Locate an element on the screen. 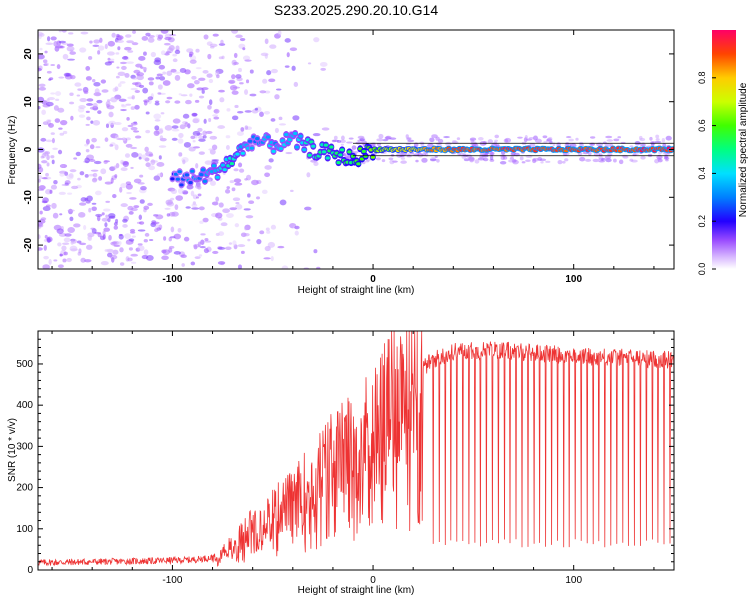 This screenshot has height=600, width=750. snr-ytick-label: 500 is located at coordinates (24, 364).